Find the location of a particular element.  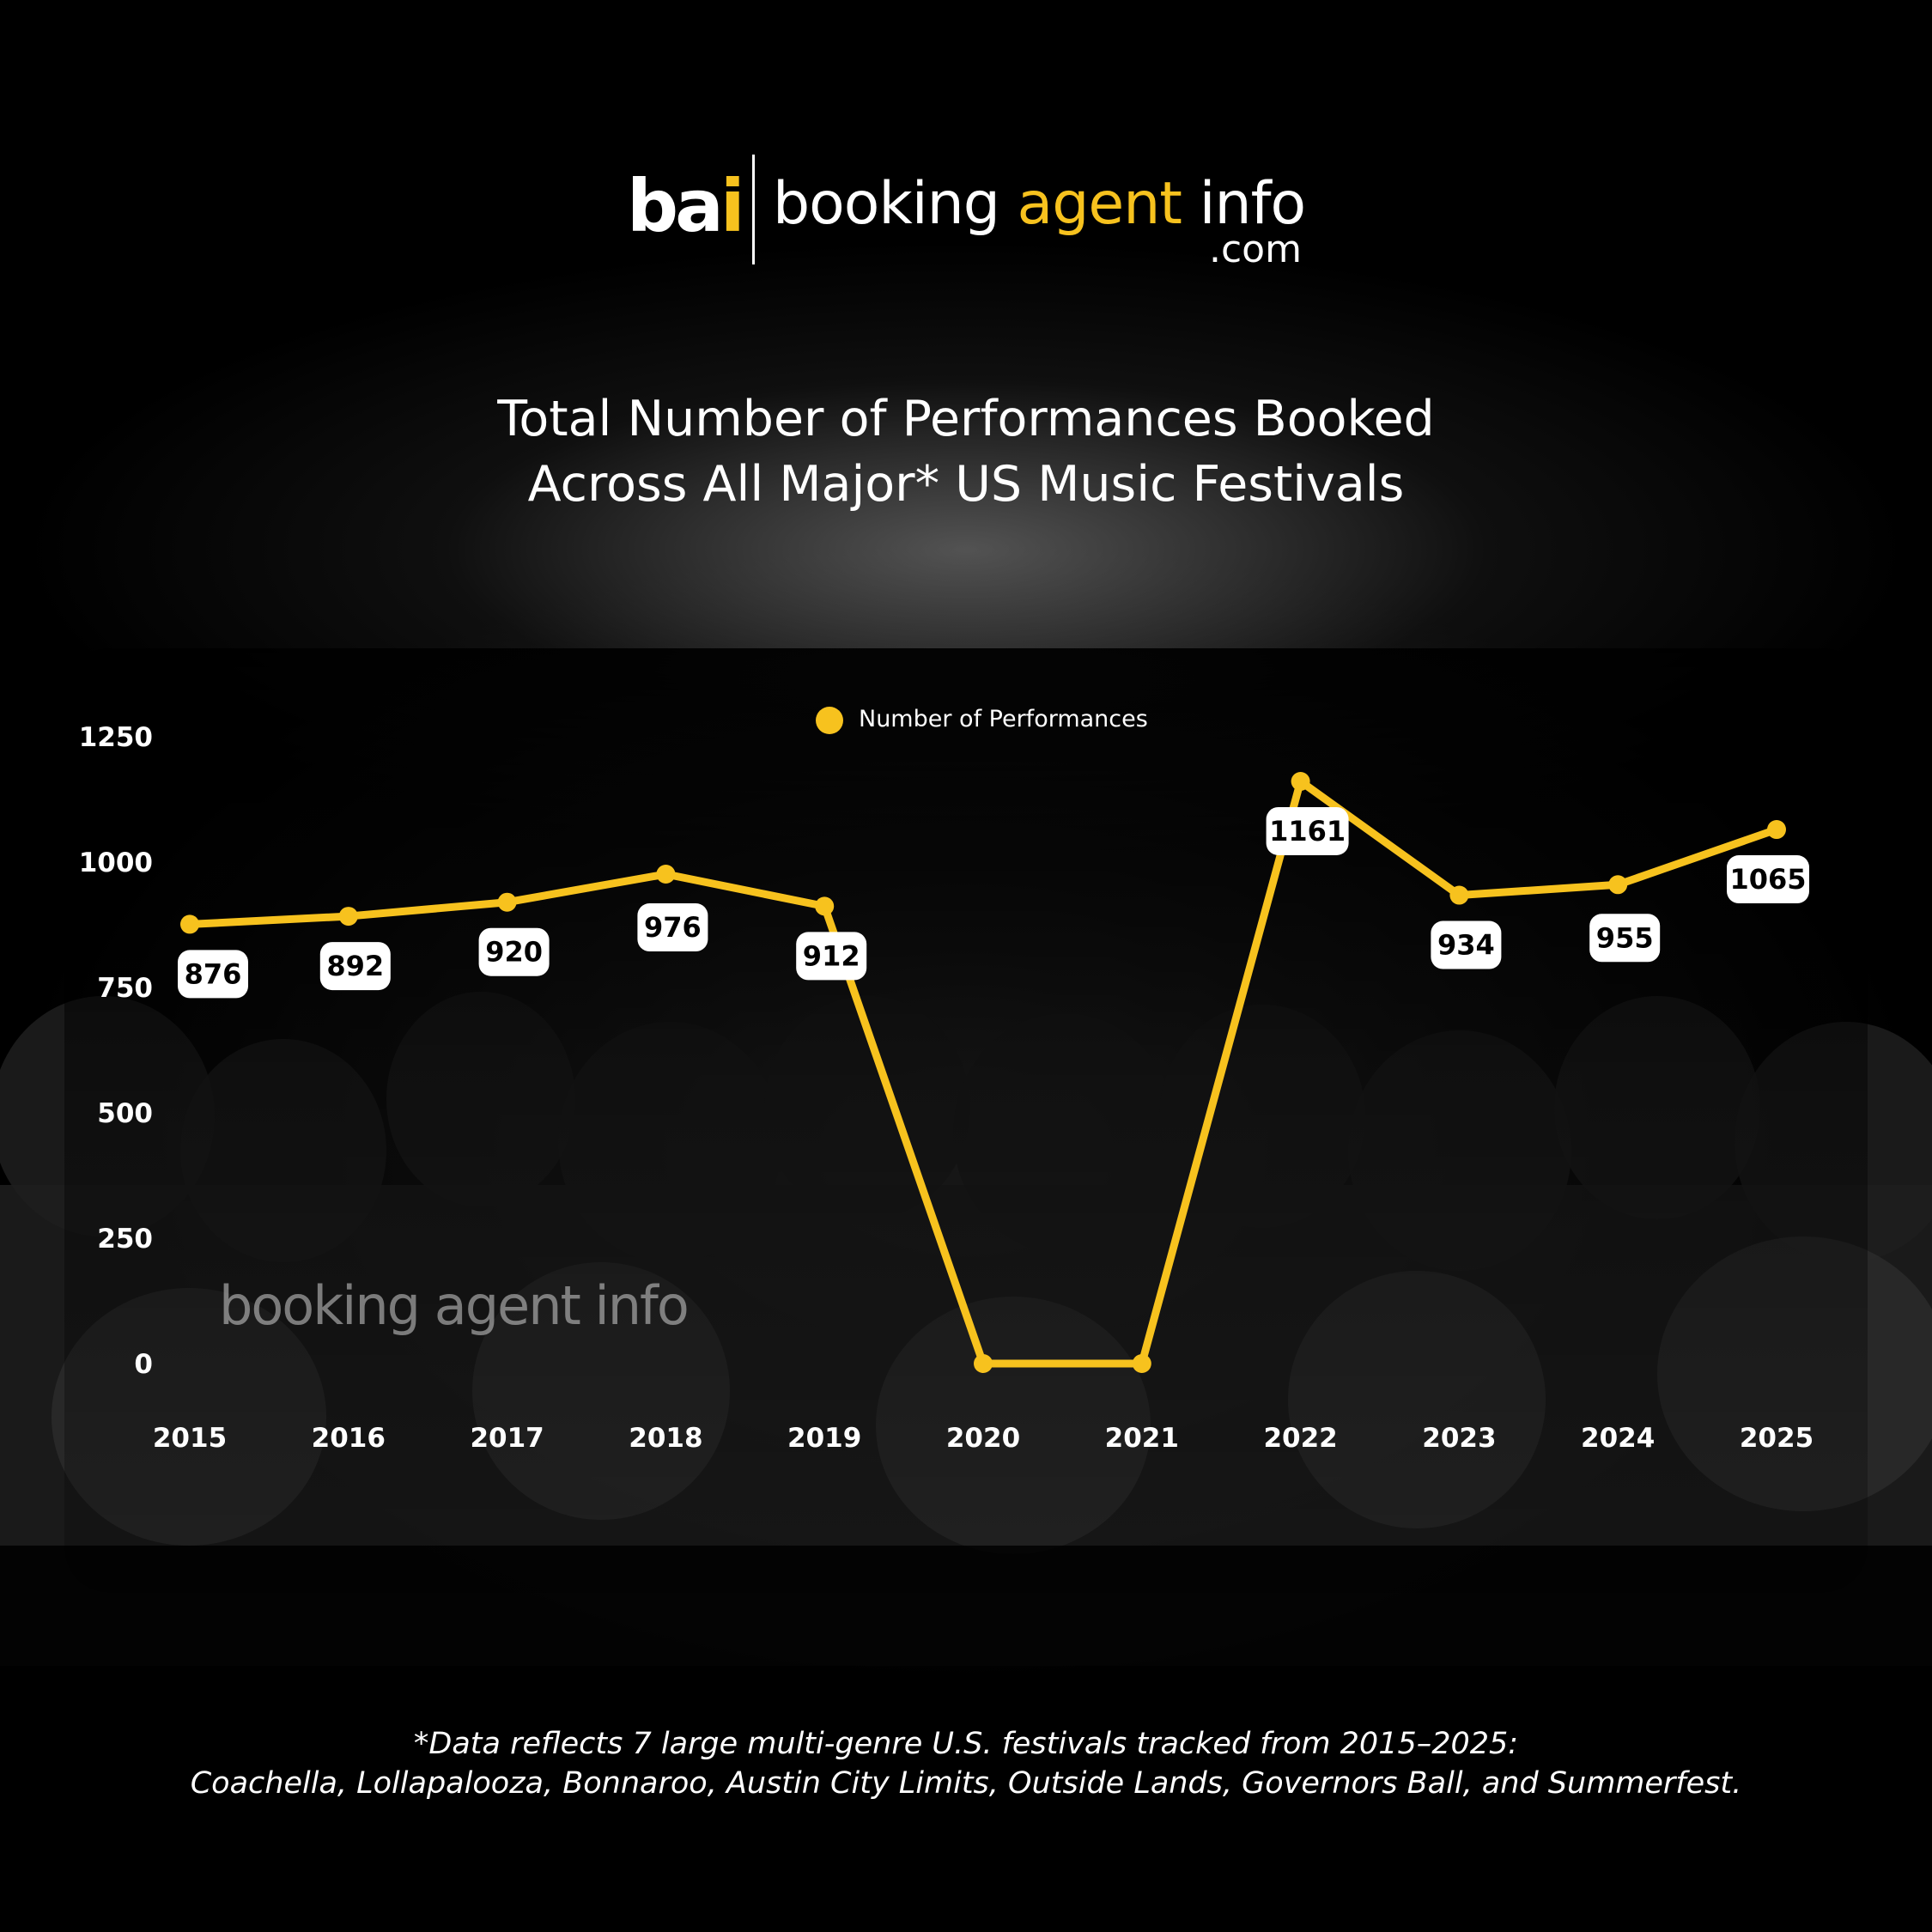

y-tick-label: 500 is located at coordinates (125, 1113).